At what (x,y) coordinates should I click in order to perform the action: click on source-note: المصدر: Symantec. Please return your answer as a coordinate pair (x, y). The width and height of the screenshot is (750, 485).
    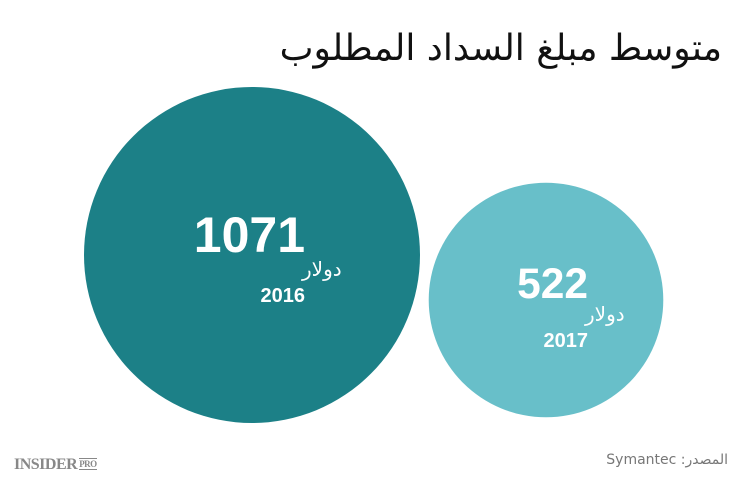
    Looking at the image, I should click on (667, 460).